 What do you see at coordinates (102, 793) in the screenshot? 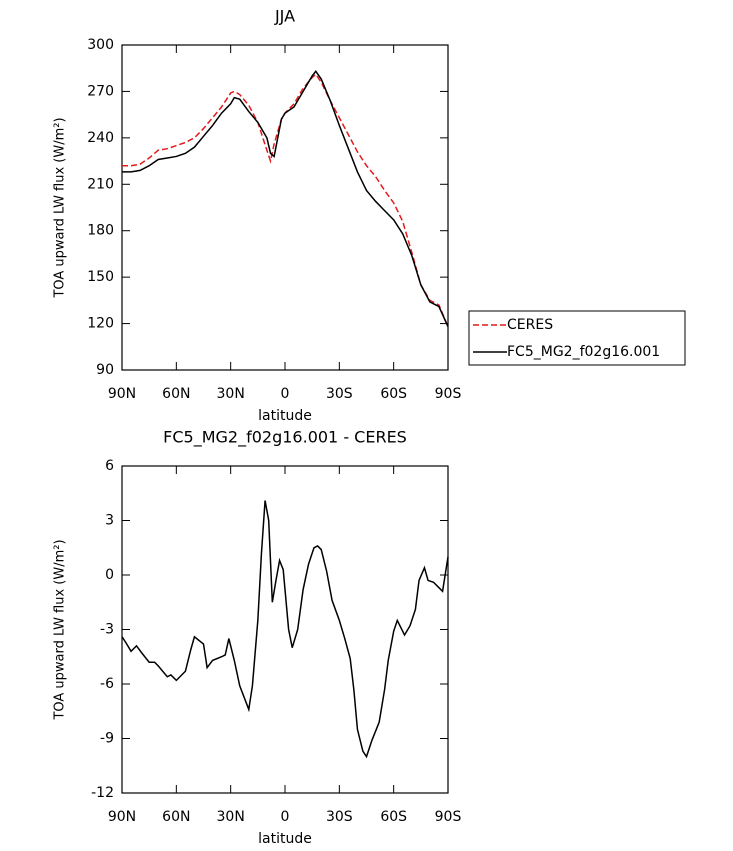
I see `y-tick-label: -12` at bounding box center [102, 793].